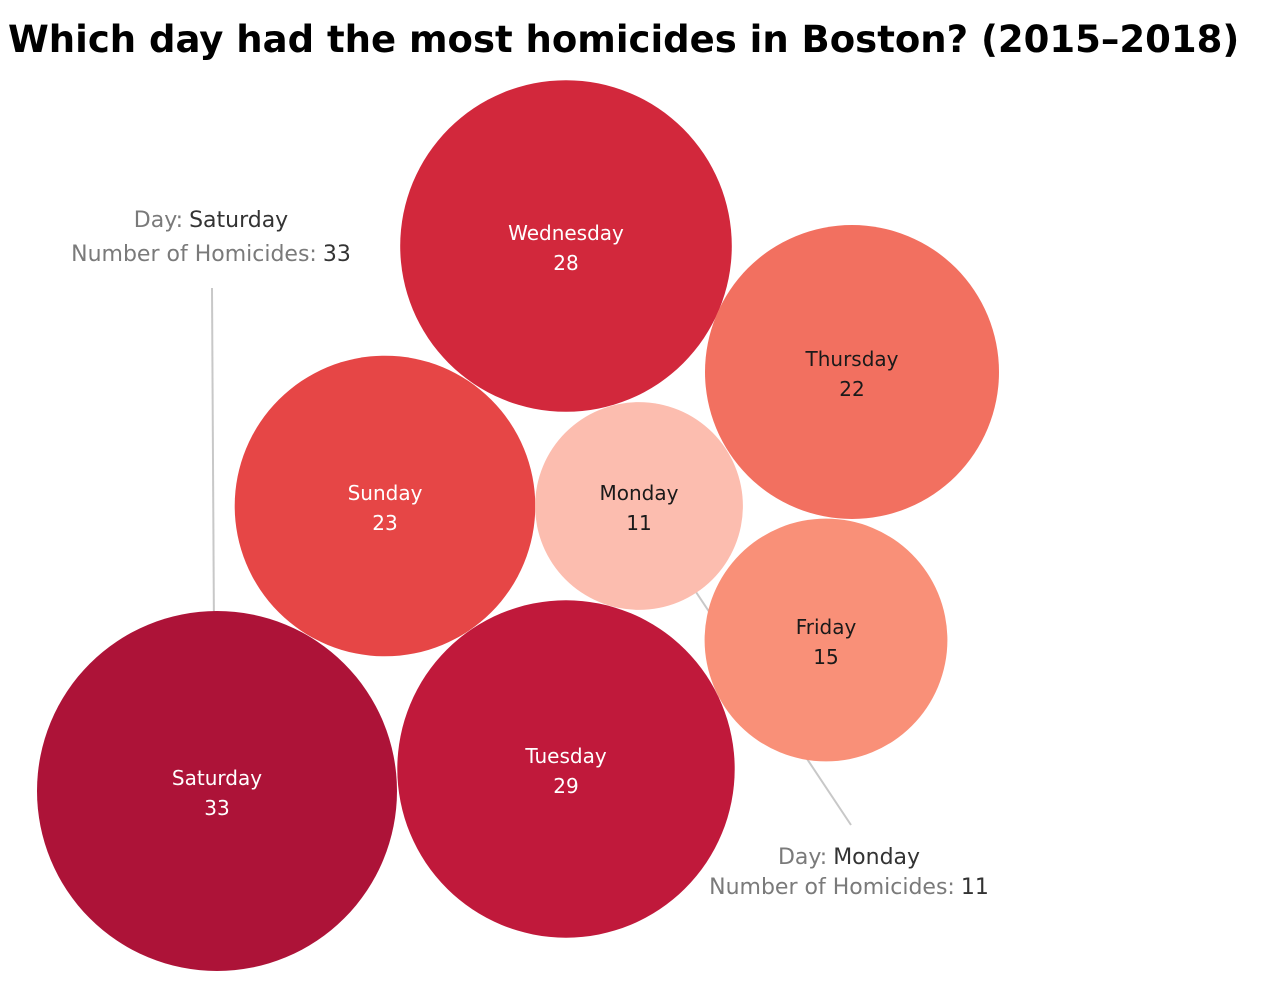  I want to click on annotation-day-line: Day: Monday, so click(849, 857).